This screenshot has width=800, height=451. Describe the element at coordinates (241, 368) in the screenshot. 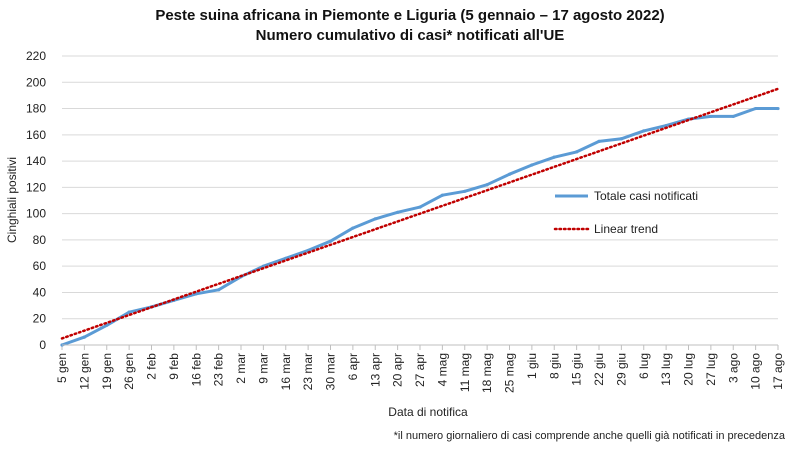

I see `x-tick-label: 2 mar` at that location.